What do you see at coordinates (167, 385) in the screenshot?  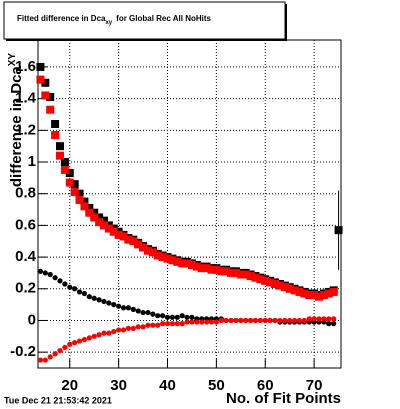 I see `x-tick-label: 40` at bounding box center [167, 385].